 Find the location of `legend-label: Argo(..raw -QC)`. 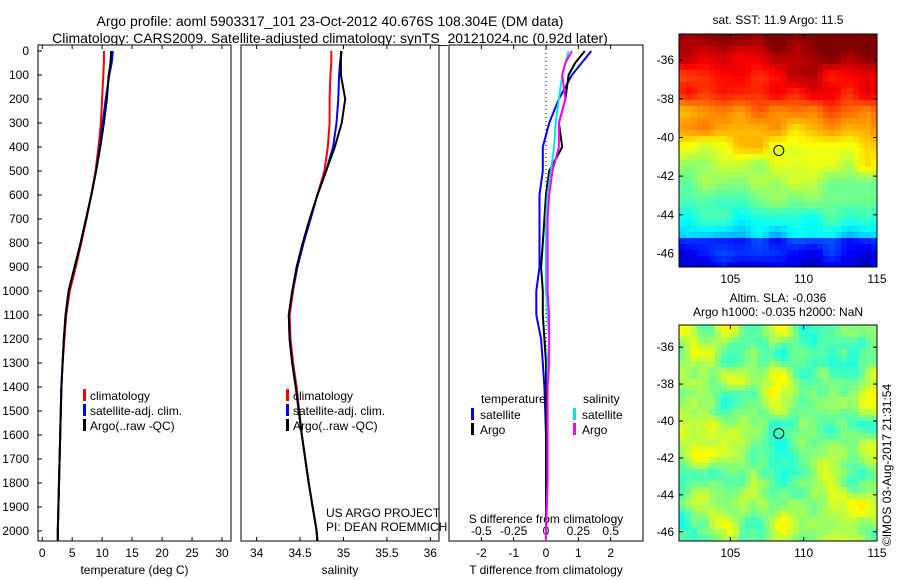

legend-label: Argo(..raw -QC) is located at coordinates (335, 426).